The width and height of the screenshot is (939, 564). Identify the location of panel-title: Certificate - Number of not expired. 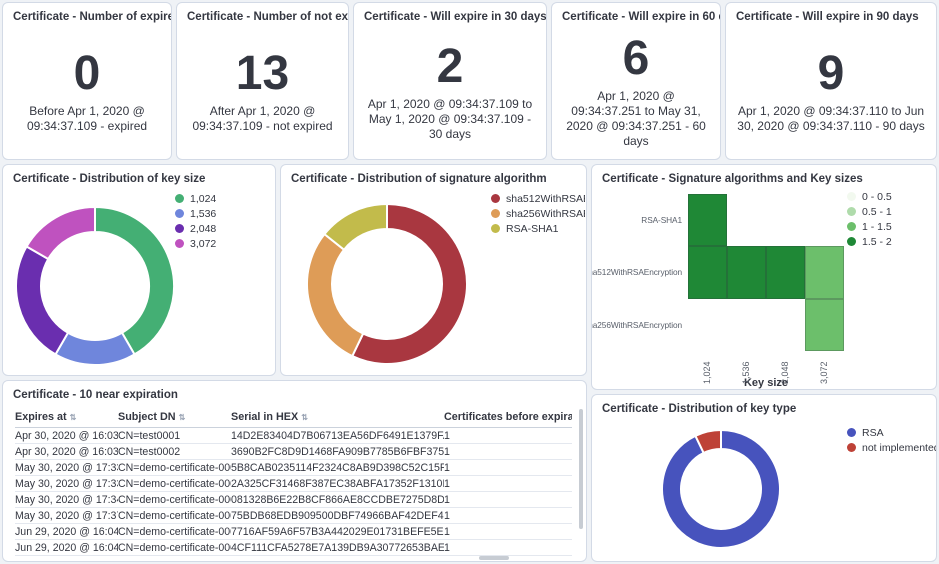
(267, 17).